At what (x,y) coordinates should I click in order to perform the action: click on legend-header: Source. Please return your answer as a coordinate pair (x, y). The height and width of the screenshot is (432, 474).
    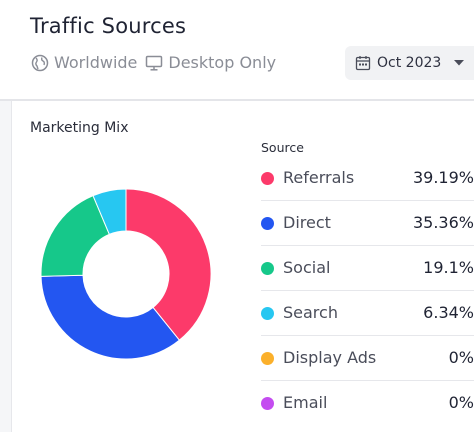
    Looking at the image, I should click on (282, 147).